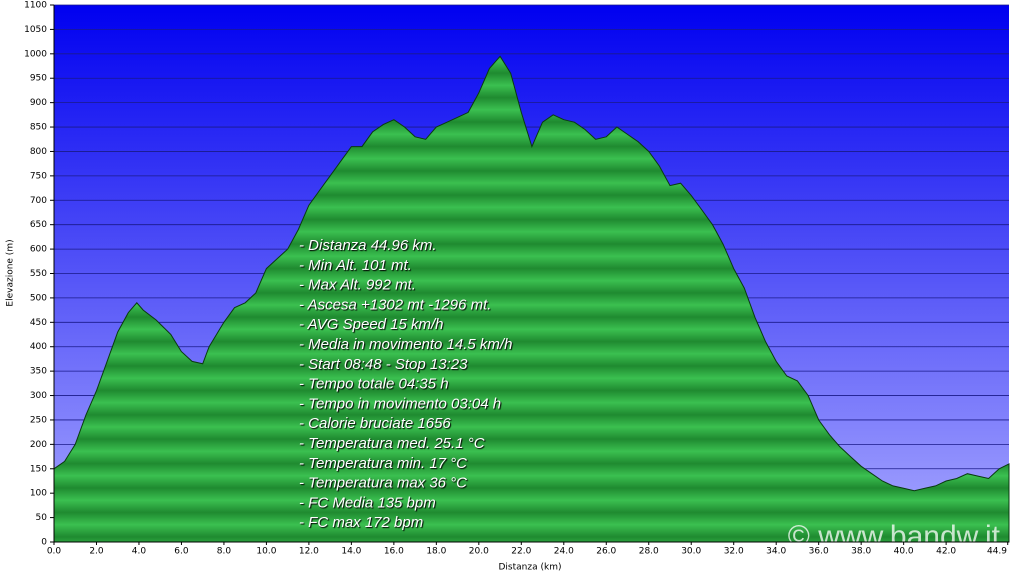 Image resolution: width=1024 pixels, height=579 pixels. Describe the element at coordinates (266, 552) in the screenshot. I see `x-tick-label: 10.0` at that location.